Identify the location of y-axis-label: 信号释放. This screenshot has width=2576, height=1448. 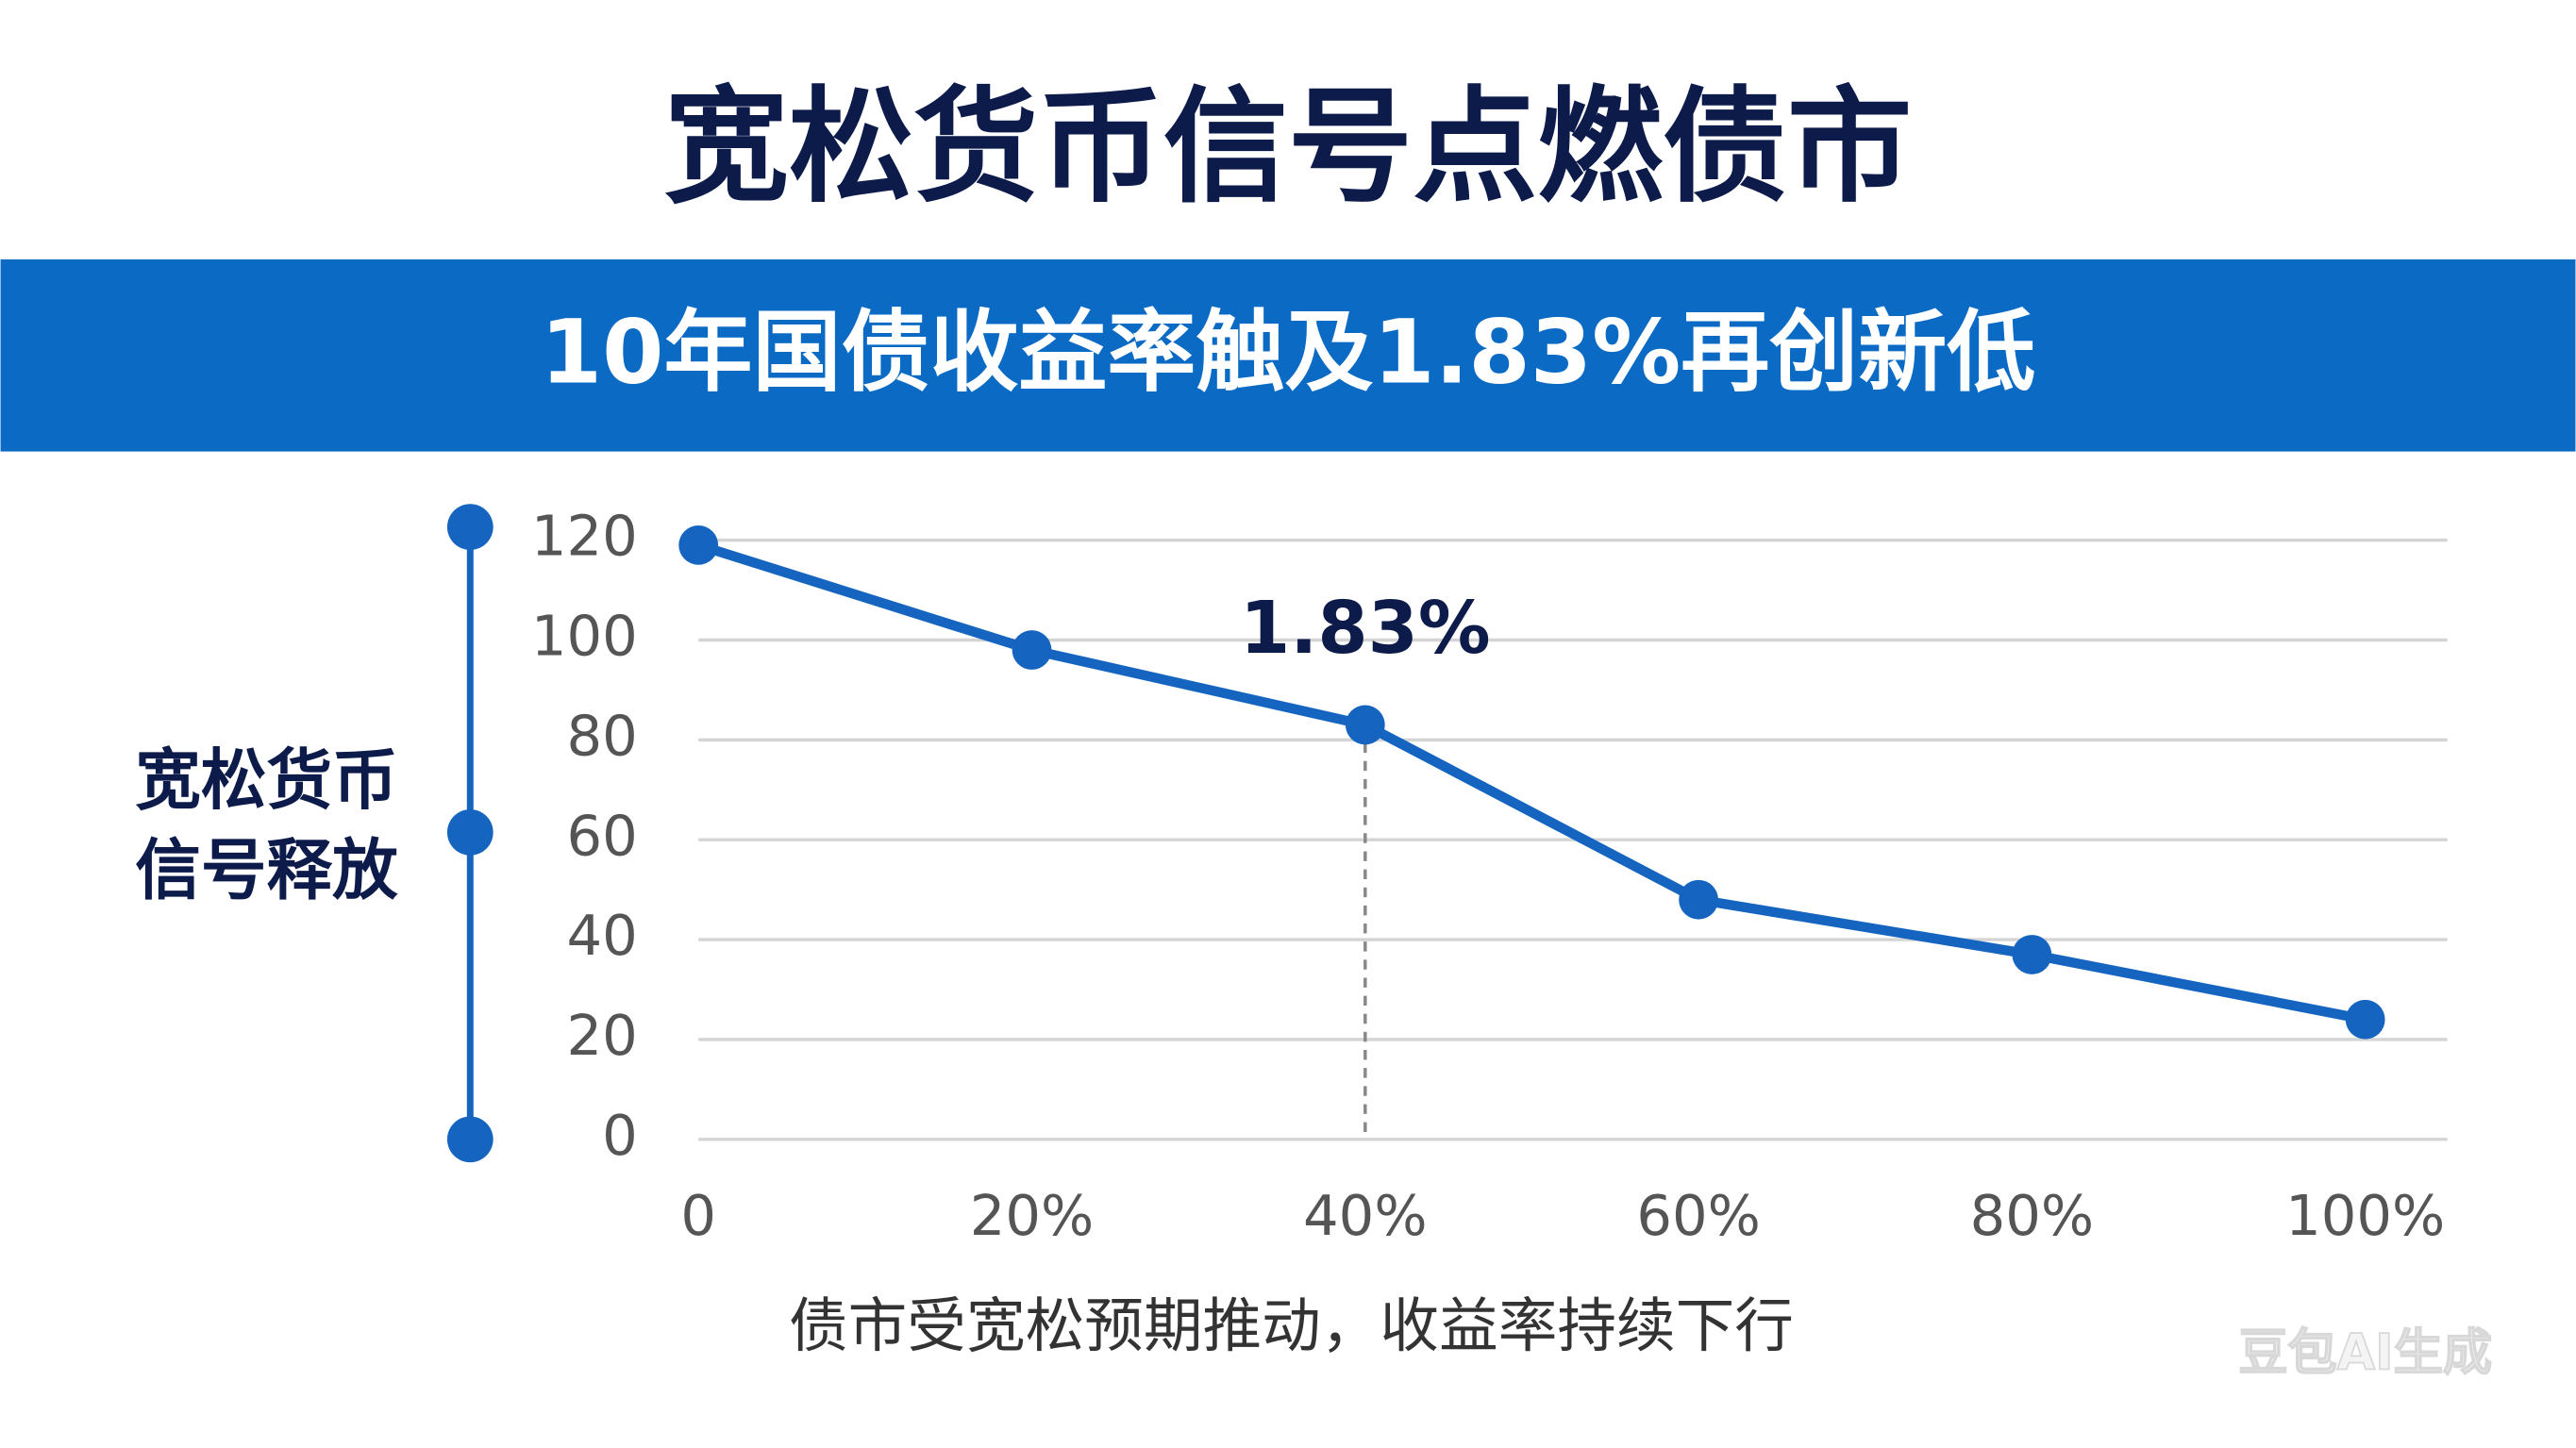
(266, 871).